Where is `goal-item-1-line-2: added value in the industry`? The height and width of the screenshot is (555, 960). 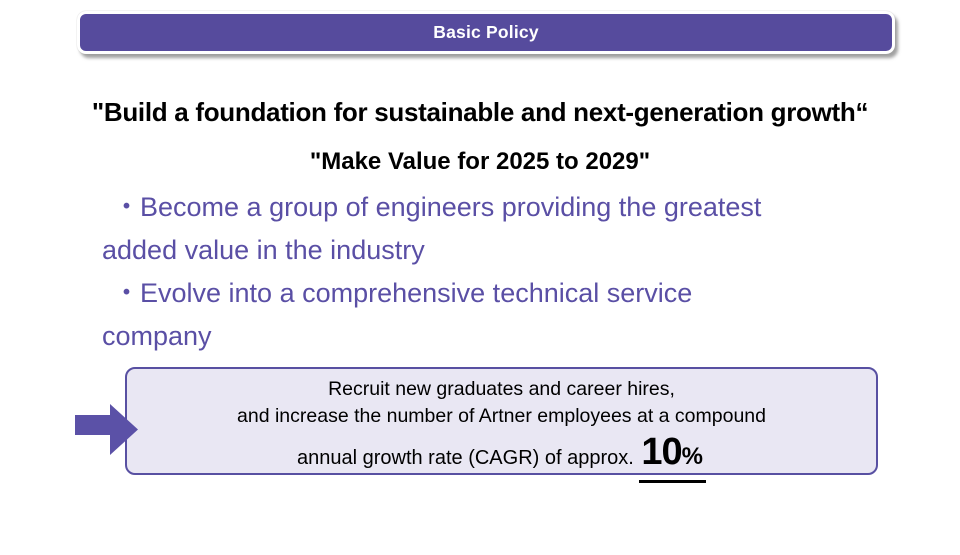 goal-item-1-line-2: added value in the industry is located at coordinates (263, 250).